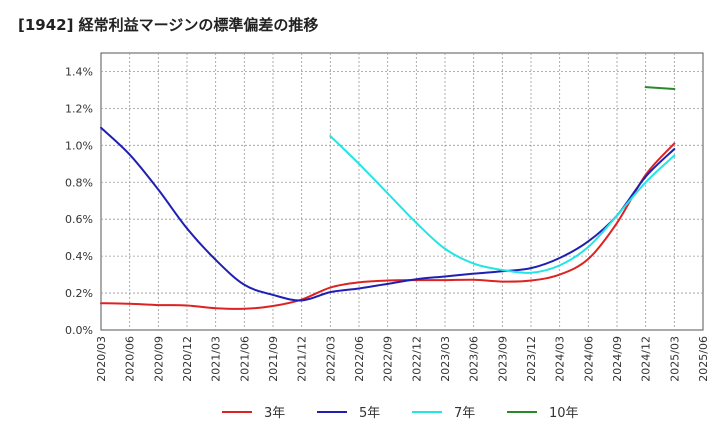 This screenshot has width=720, height=440. I want to click on x-tick-label: 2021/06, so click(244, 359).